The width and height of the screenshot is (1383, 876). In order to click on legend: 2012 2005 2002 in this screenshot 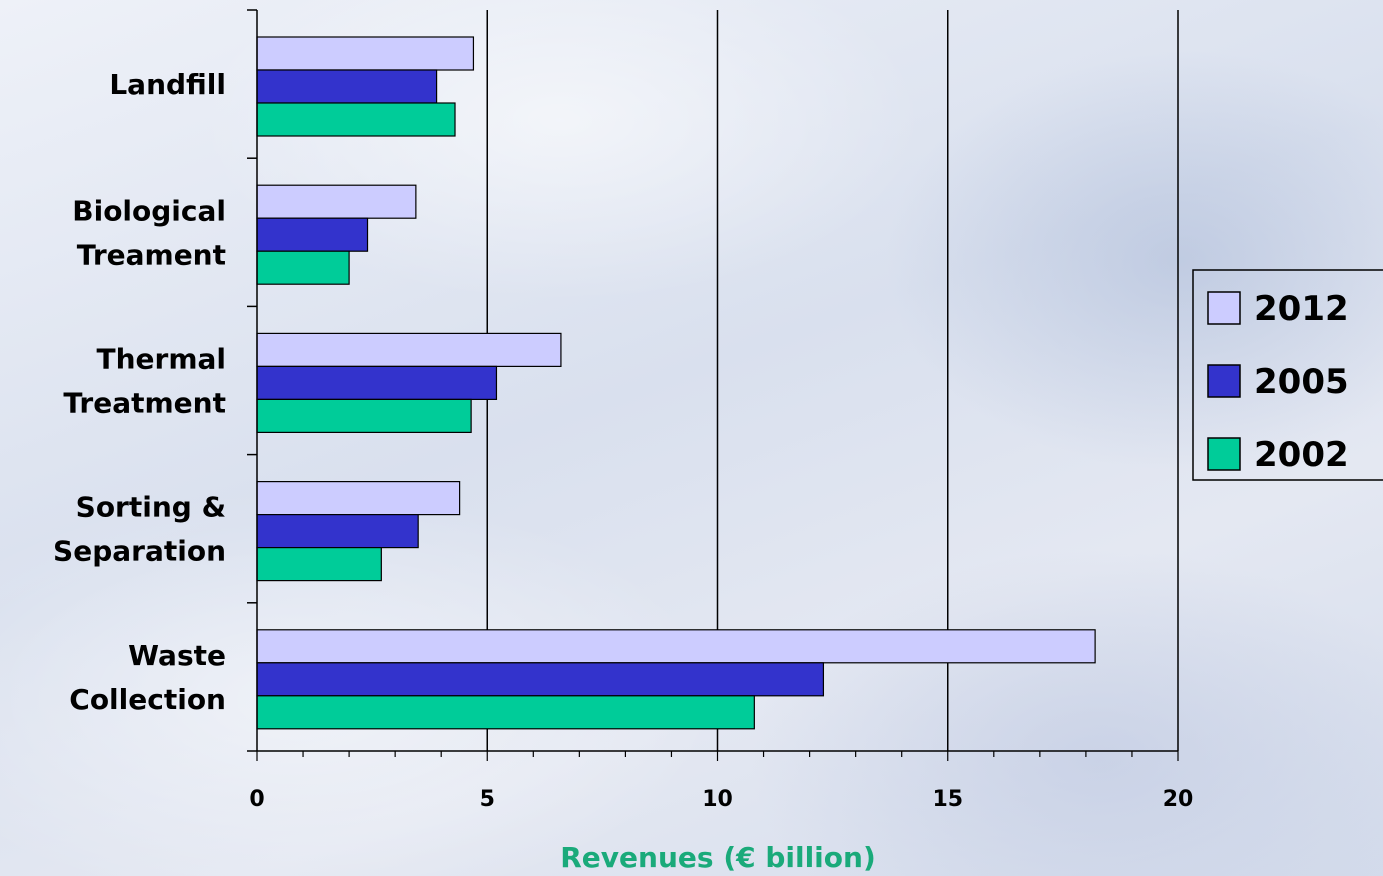, I will do `click(1287, 375)`.